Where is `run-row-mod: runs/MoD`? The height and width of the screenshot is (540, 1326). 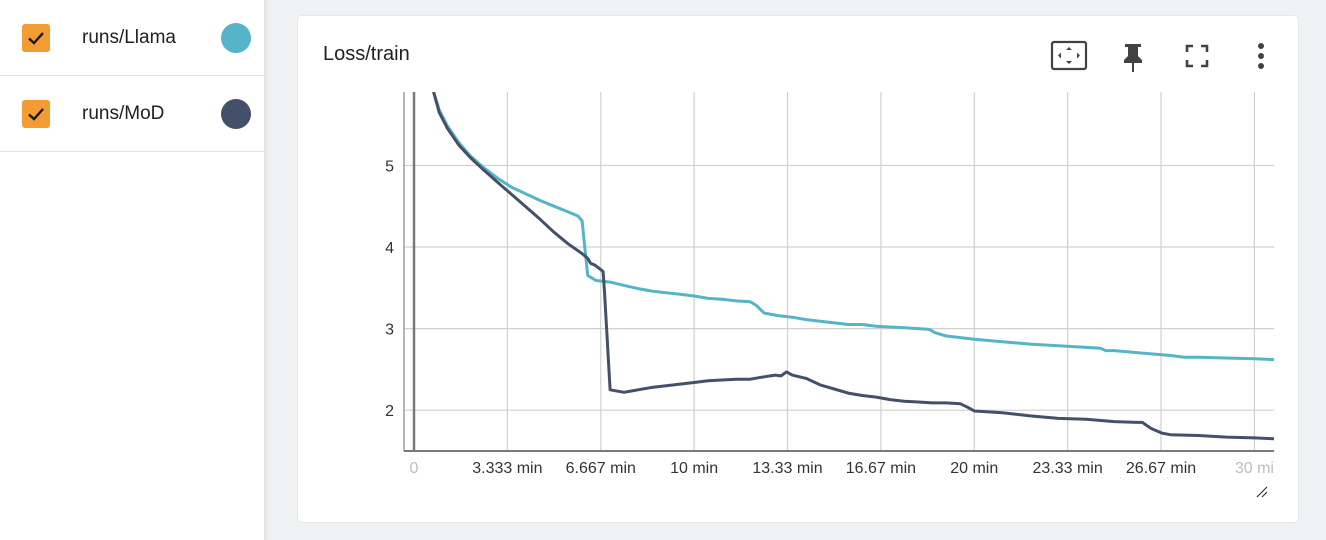
run-row-mod: runs/MoD is located at coordinates (132, 114).